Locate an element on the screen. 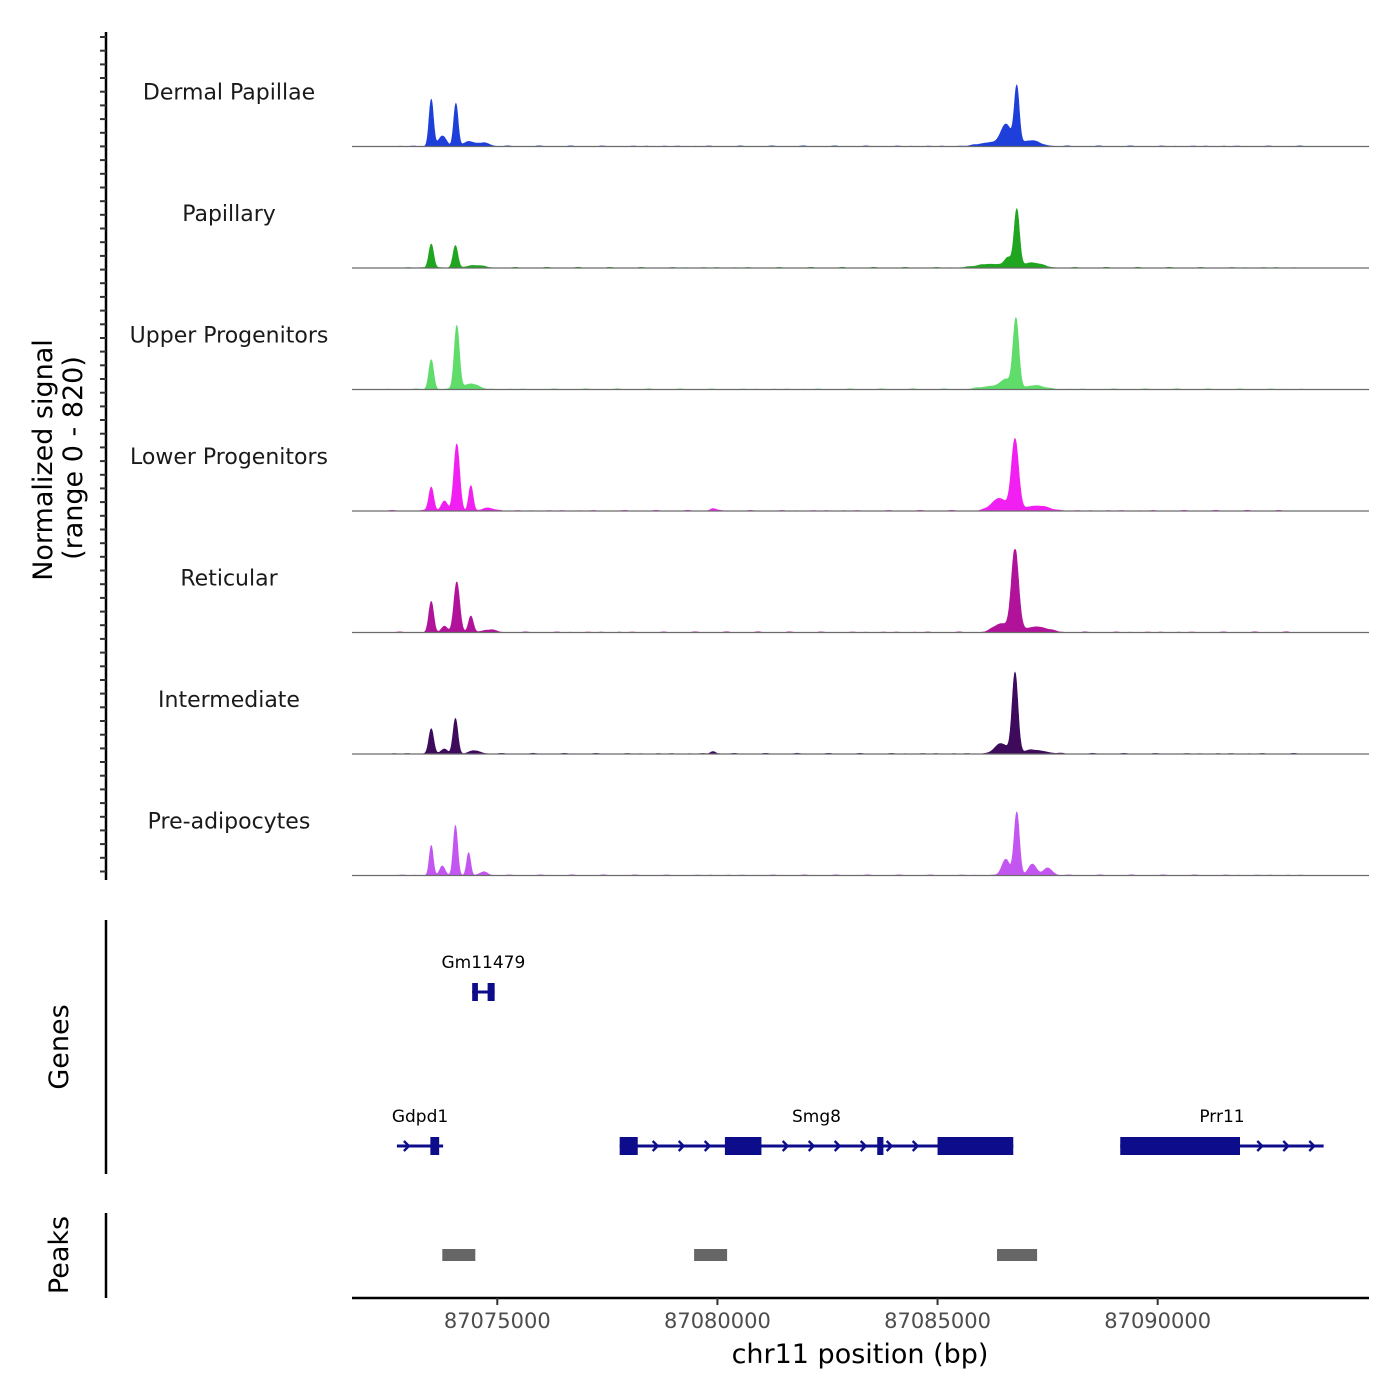  x-tick-label: 87085000 is located at coordinates (937, 1321).